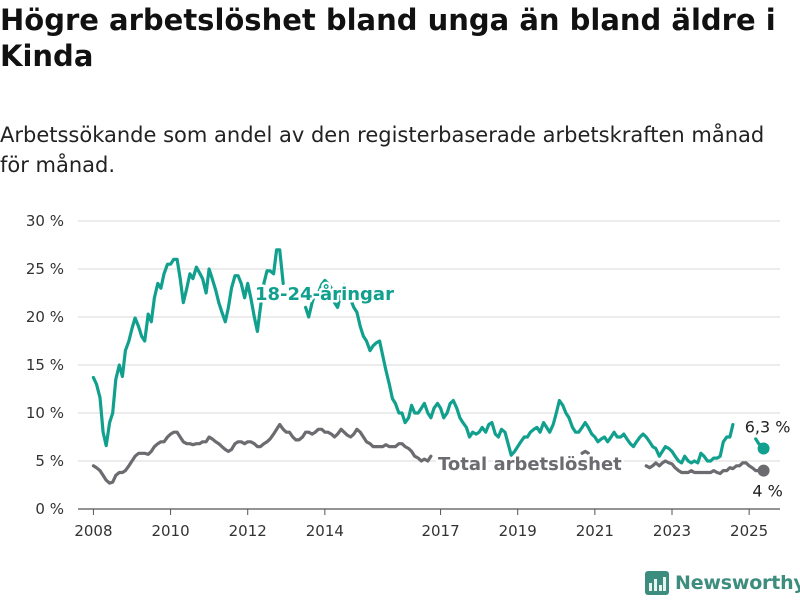 The image size is (800, 600). What do you see at coordinates (737, 583) in the screenshot?
I see `brand-name: Newsworthy` at bounding box center [737, 583].